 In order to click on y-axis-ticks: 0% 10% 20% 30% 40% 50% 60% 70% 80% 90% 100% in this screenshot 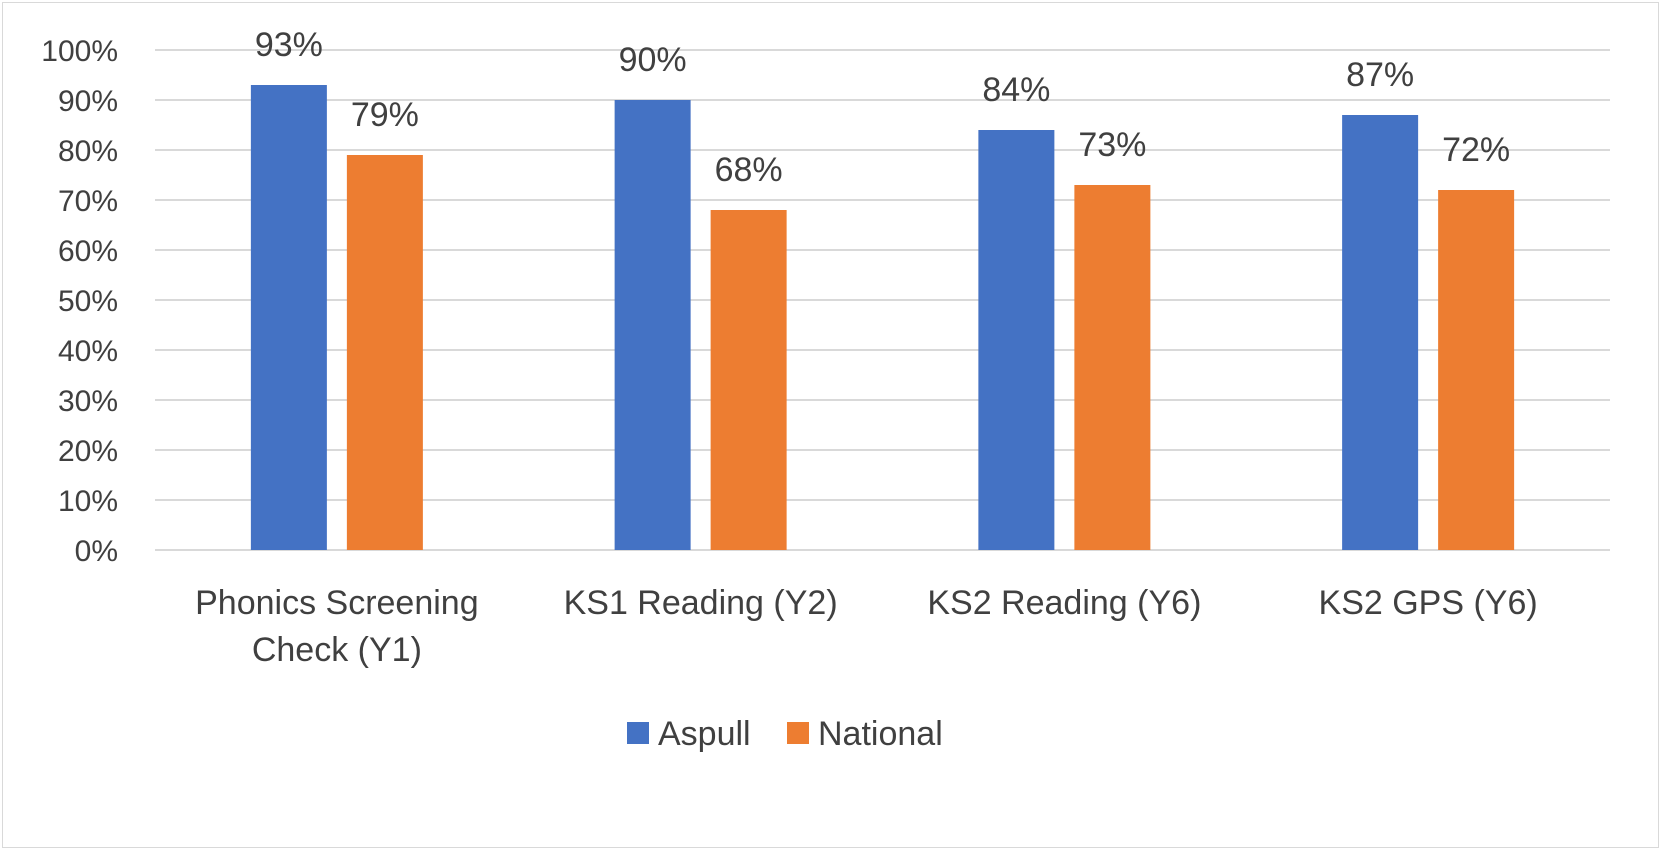, I will do `click(79, 301)`.